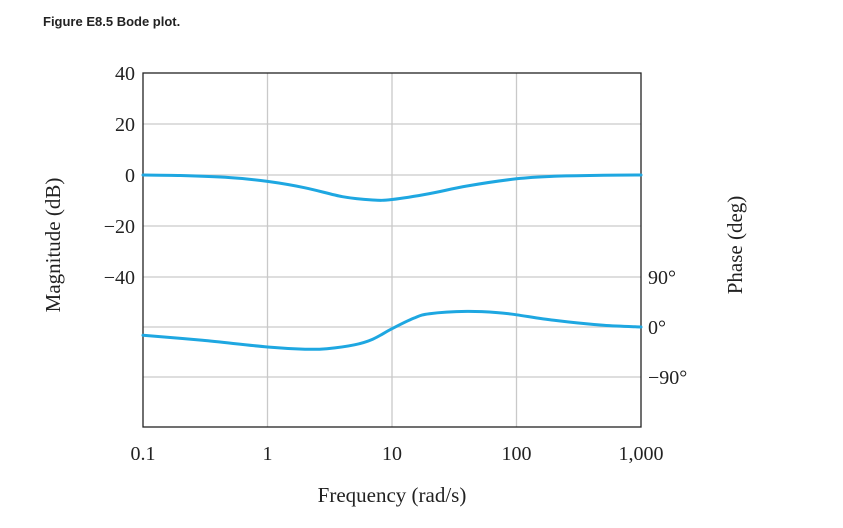 This screenshot has width=843, height=528. I want to click on x-axis-label: Frequency (rad/s), so click(392, 495).